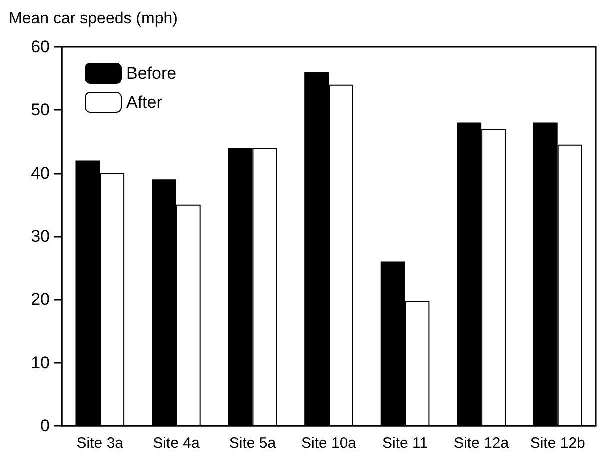 The height and width of the screenshot is (464, 606). I want to click on y-tick-label: 0, so click(45, 426).